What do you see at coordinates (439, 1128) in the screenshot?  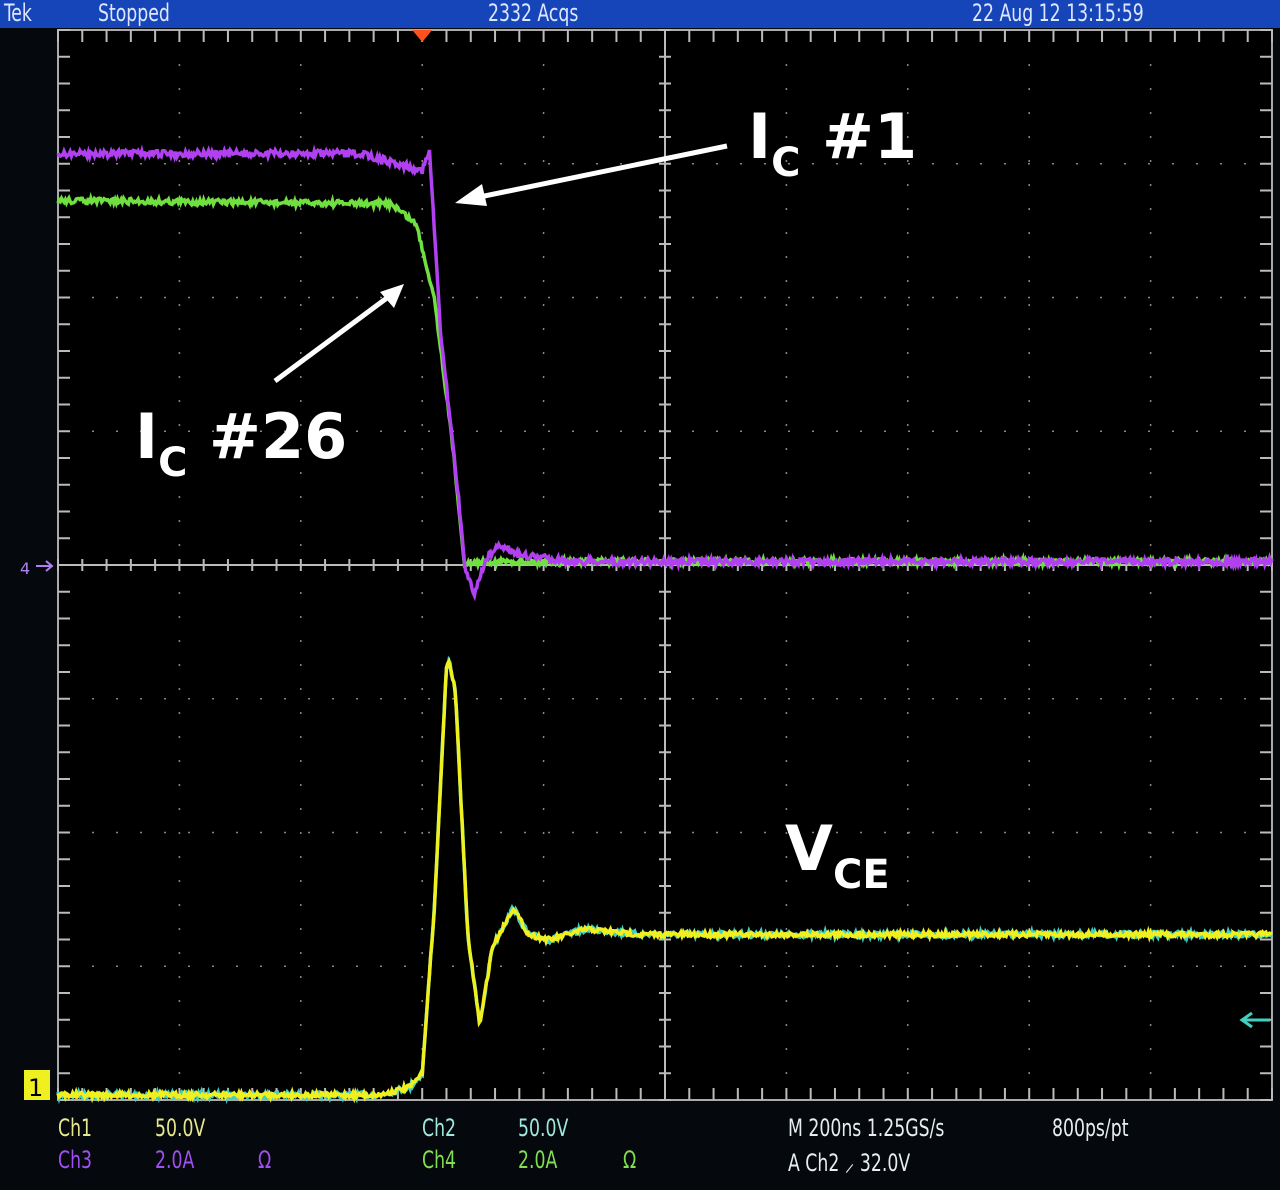 I see `ch2-label: Ch2` at bounding box center [439, 1128].